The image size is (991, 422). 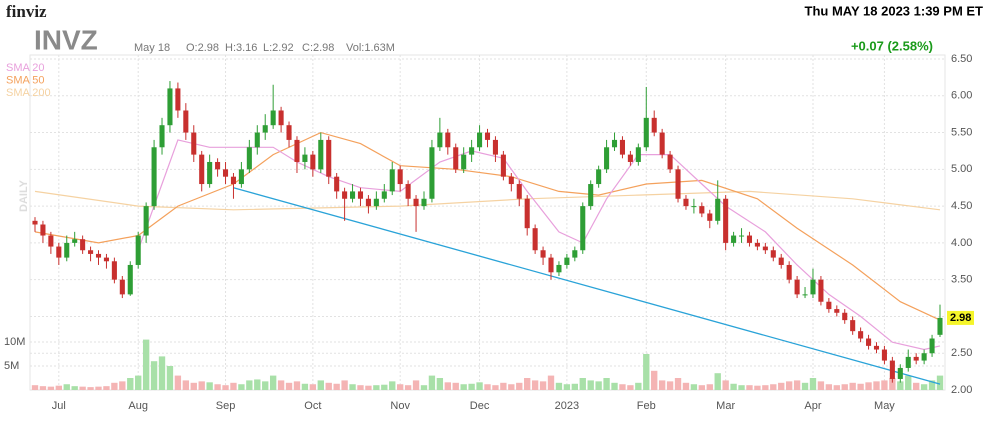 I want to click on logo: finviz, so click(x=26, y=11).